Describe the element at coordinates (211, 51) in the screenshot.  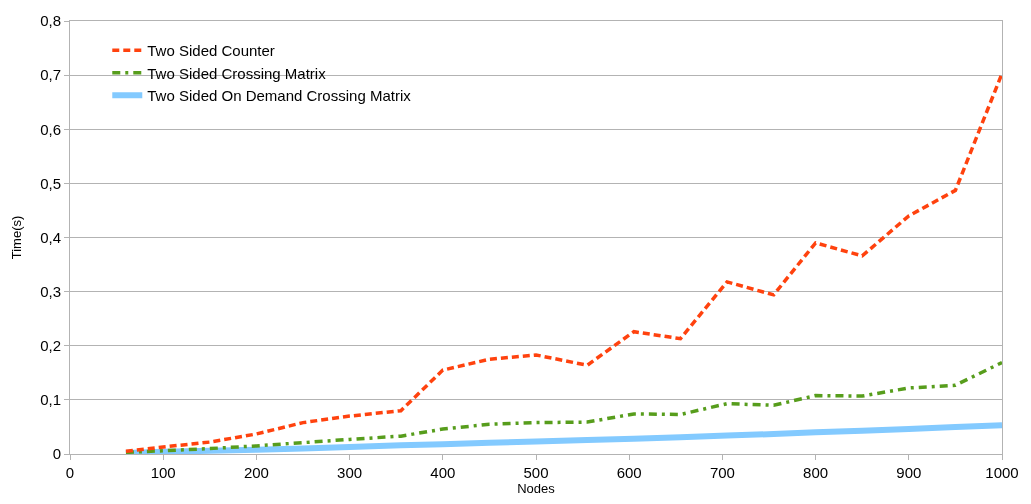
I see `legend-label: Two Sided Counter` at that location.